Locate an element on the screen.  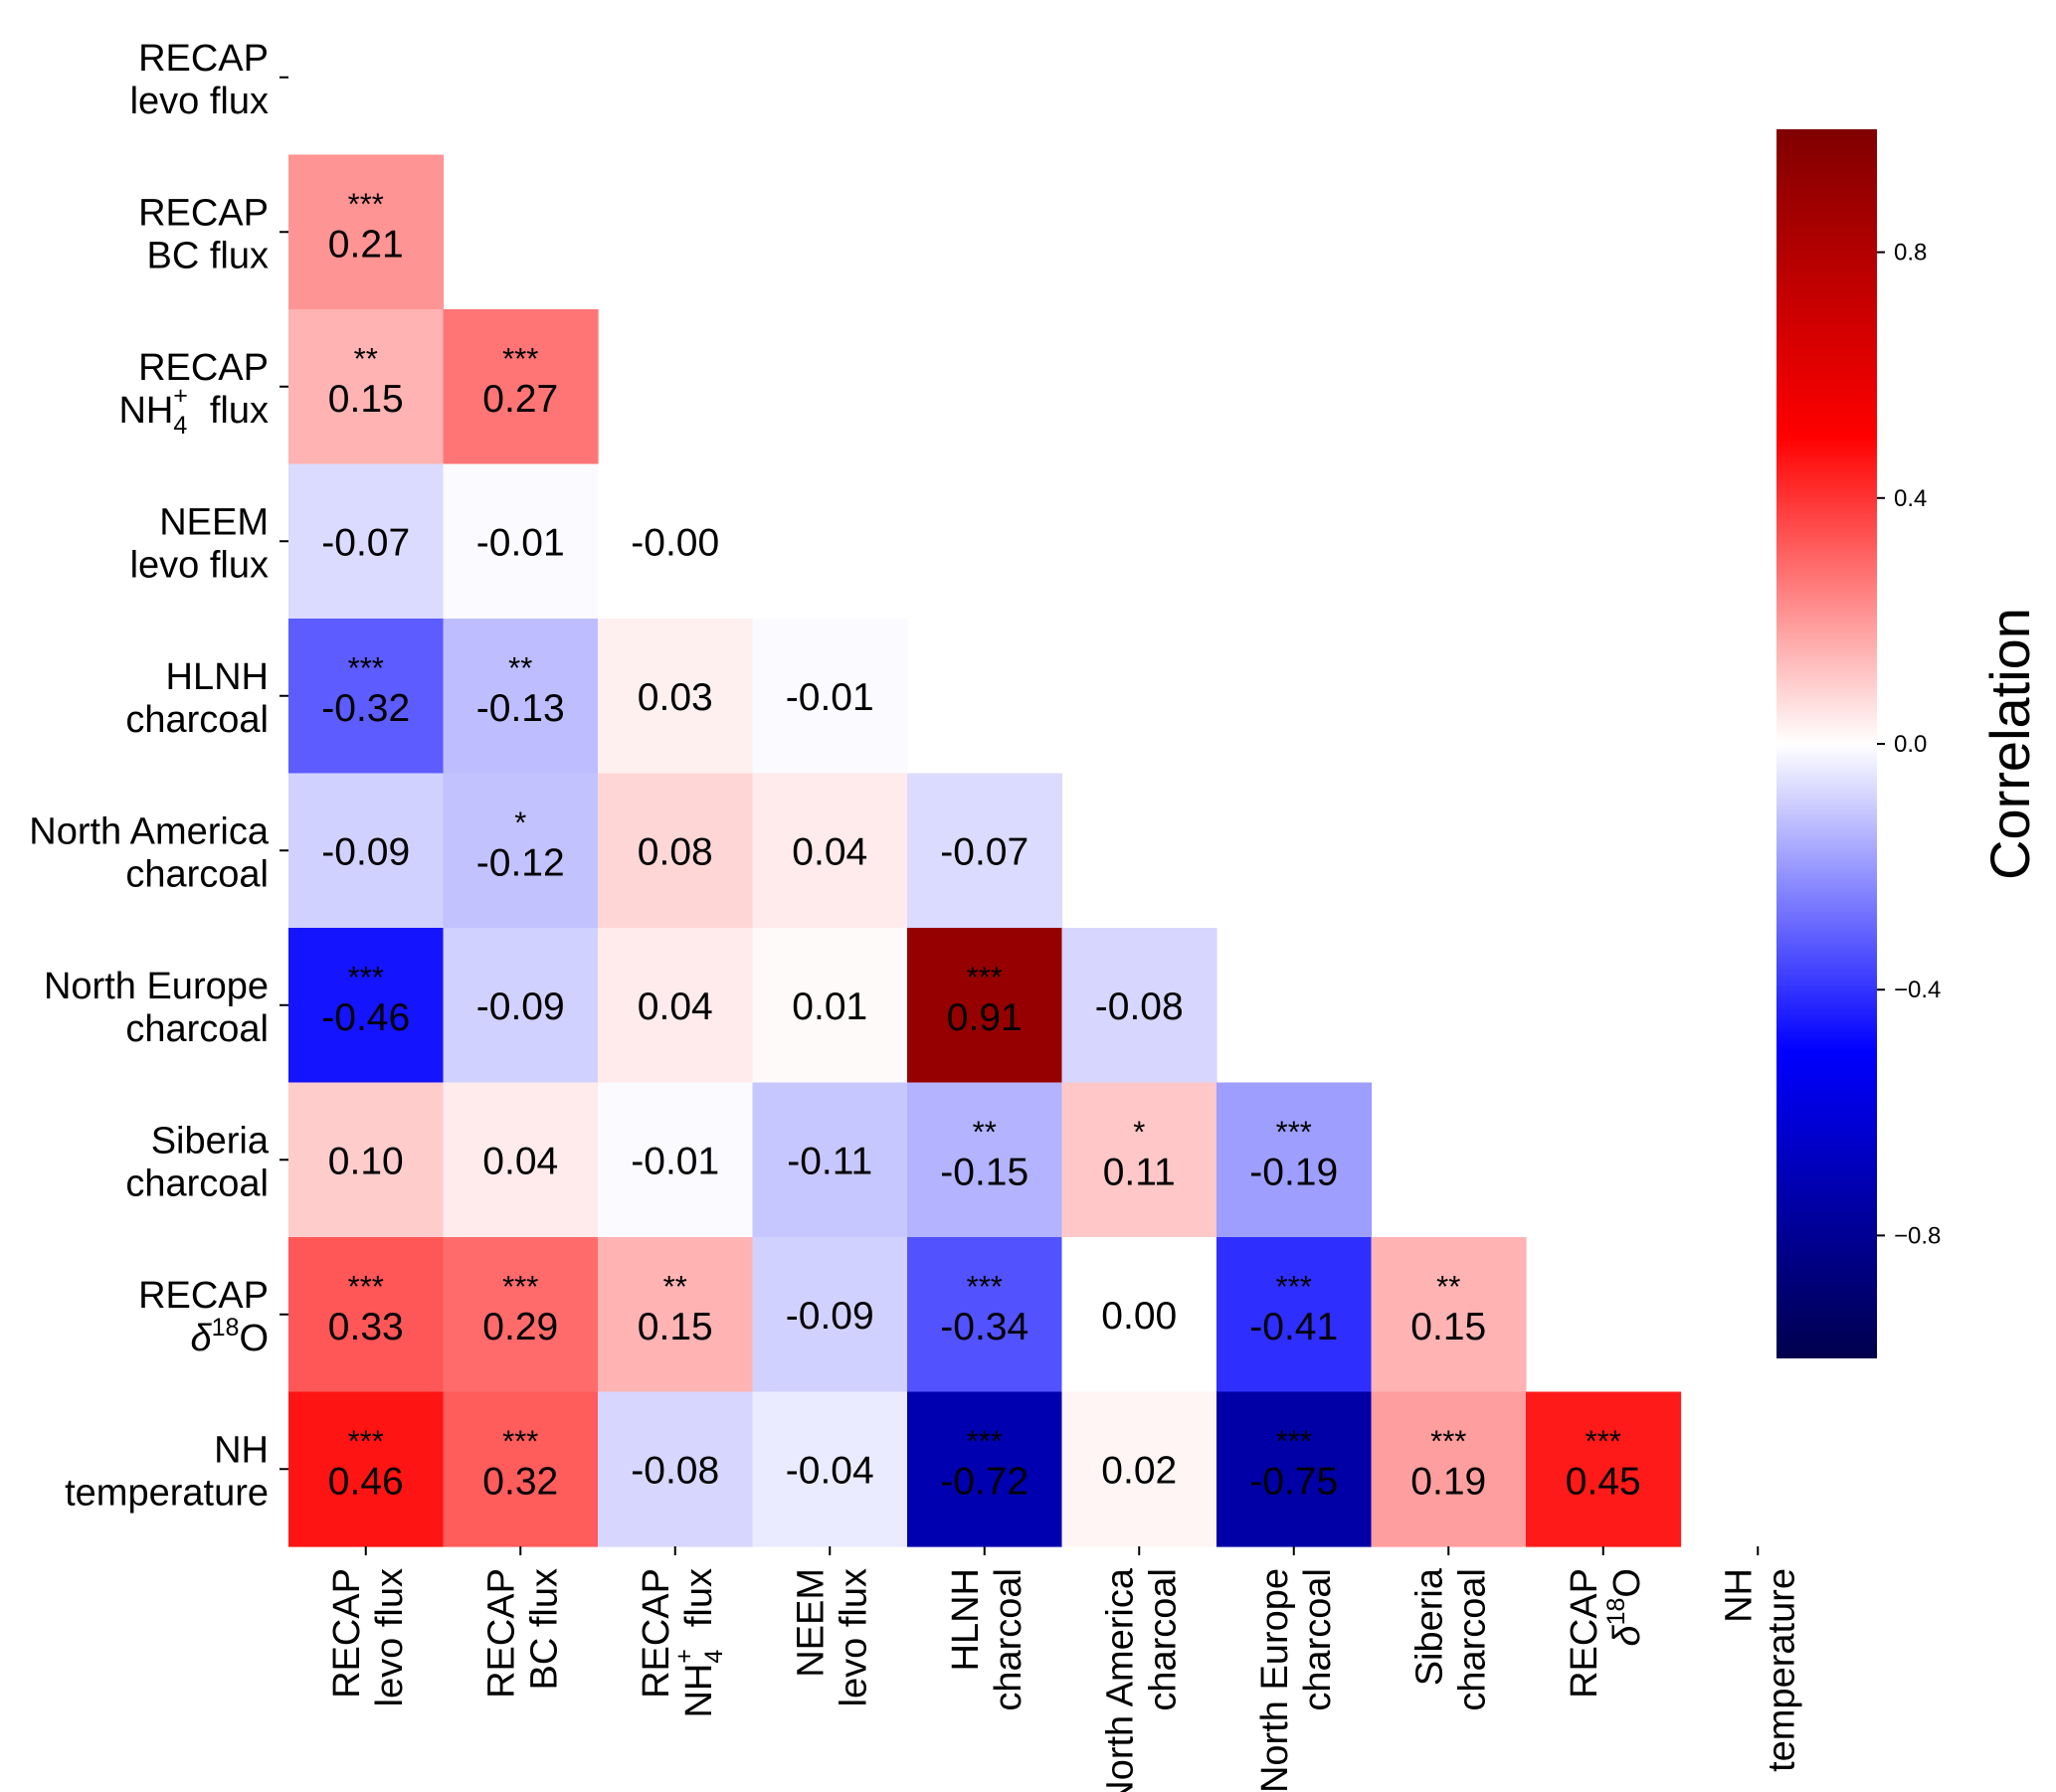
cell-value: -0.09 is located at coordinates (366, 853).